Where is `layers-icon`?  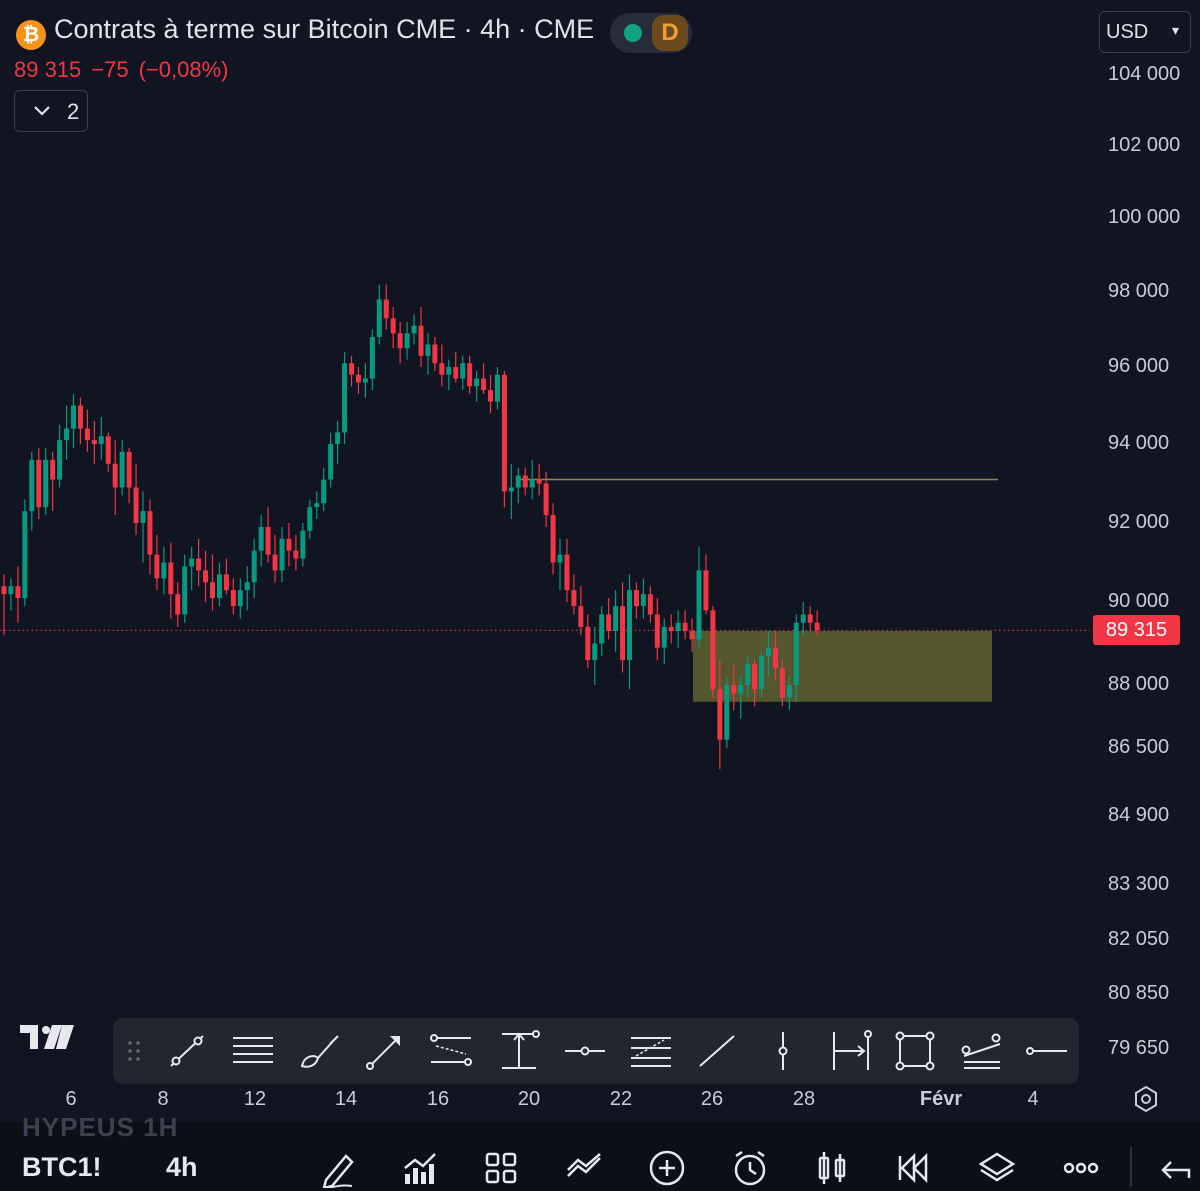 layers-icon is located at coordinates (997, 1168).